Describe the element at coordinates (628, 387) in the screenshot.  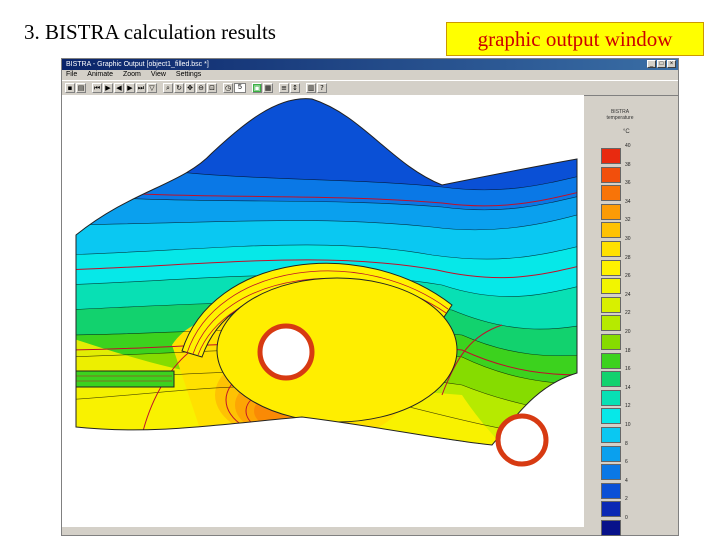
I see `legend-value: 14` at that location.